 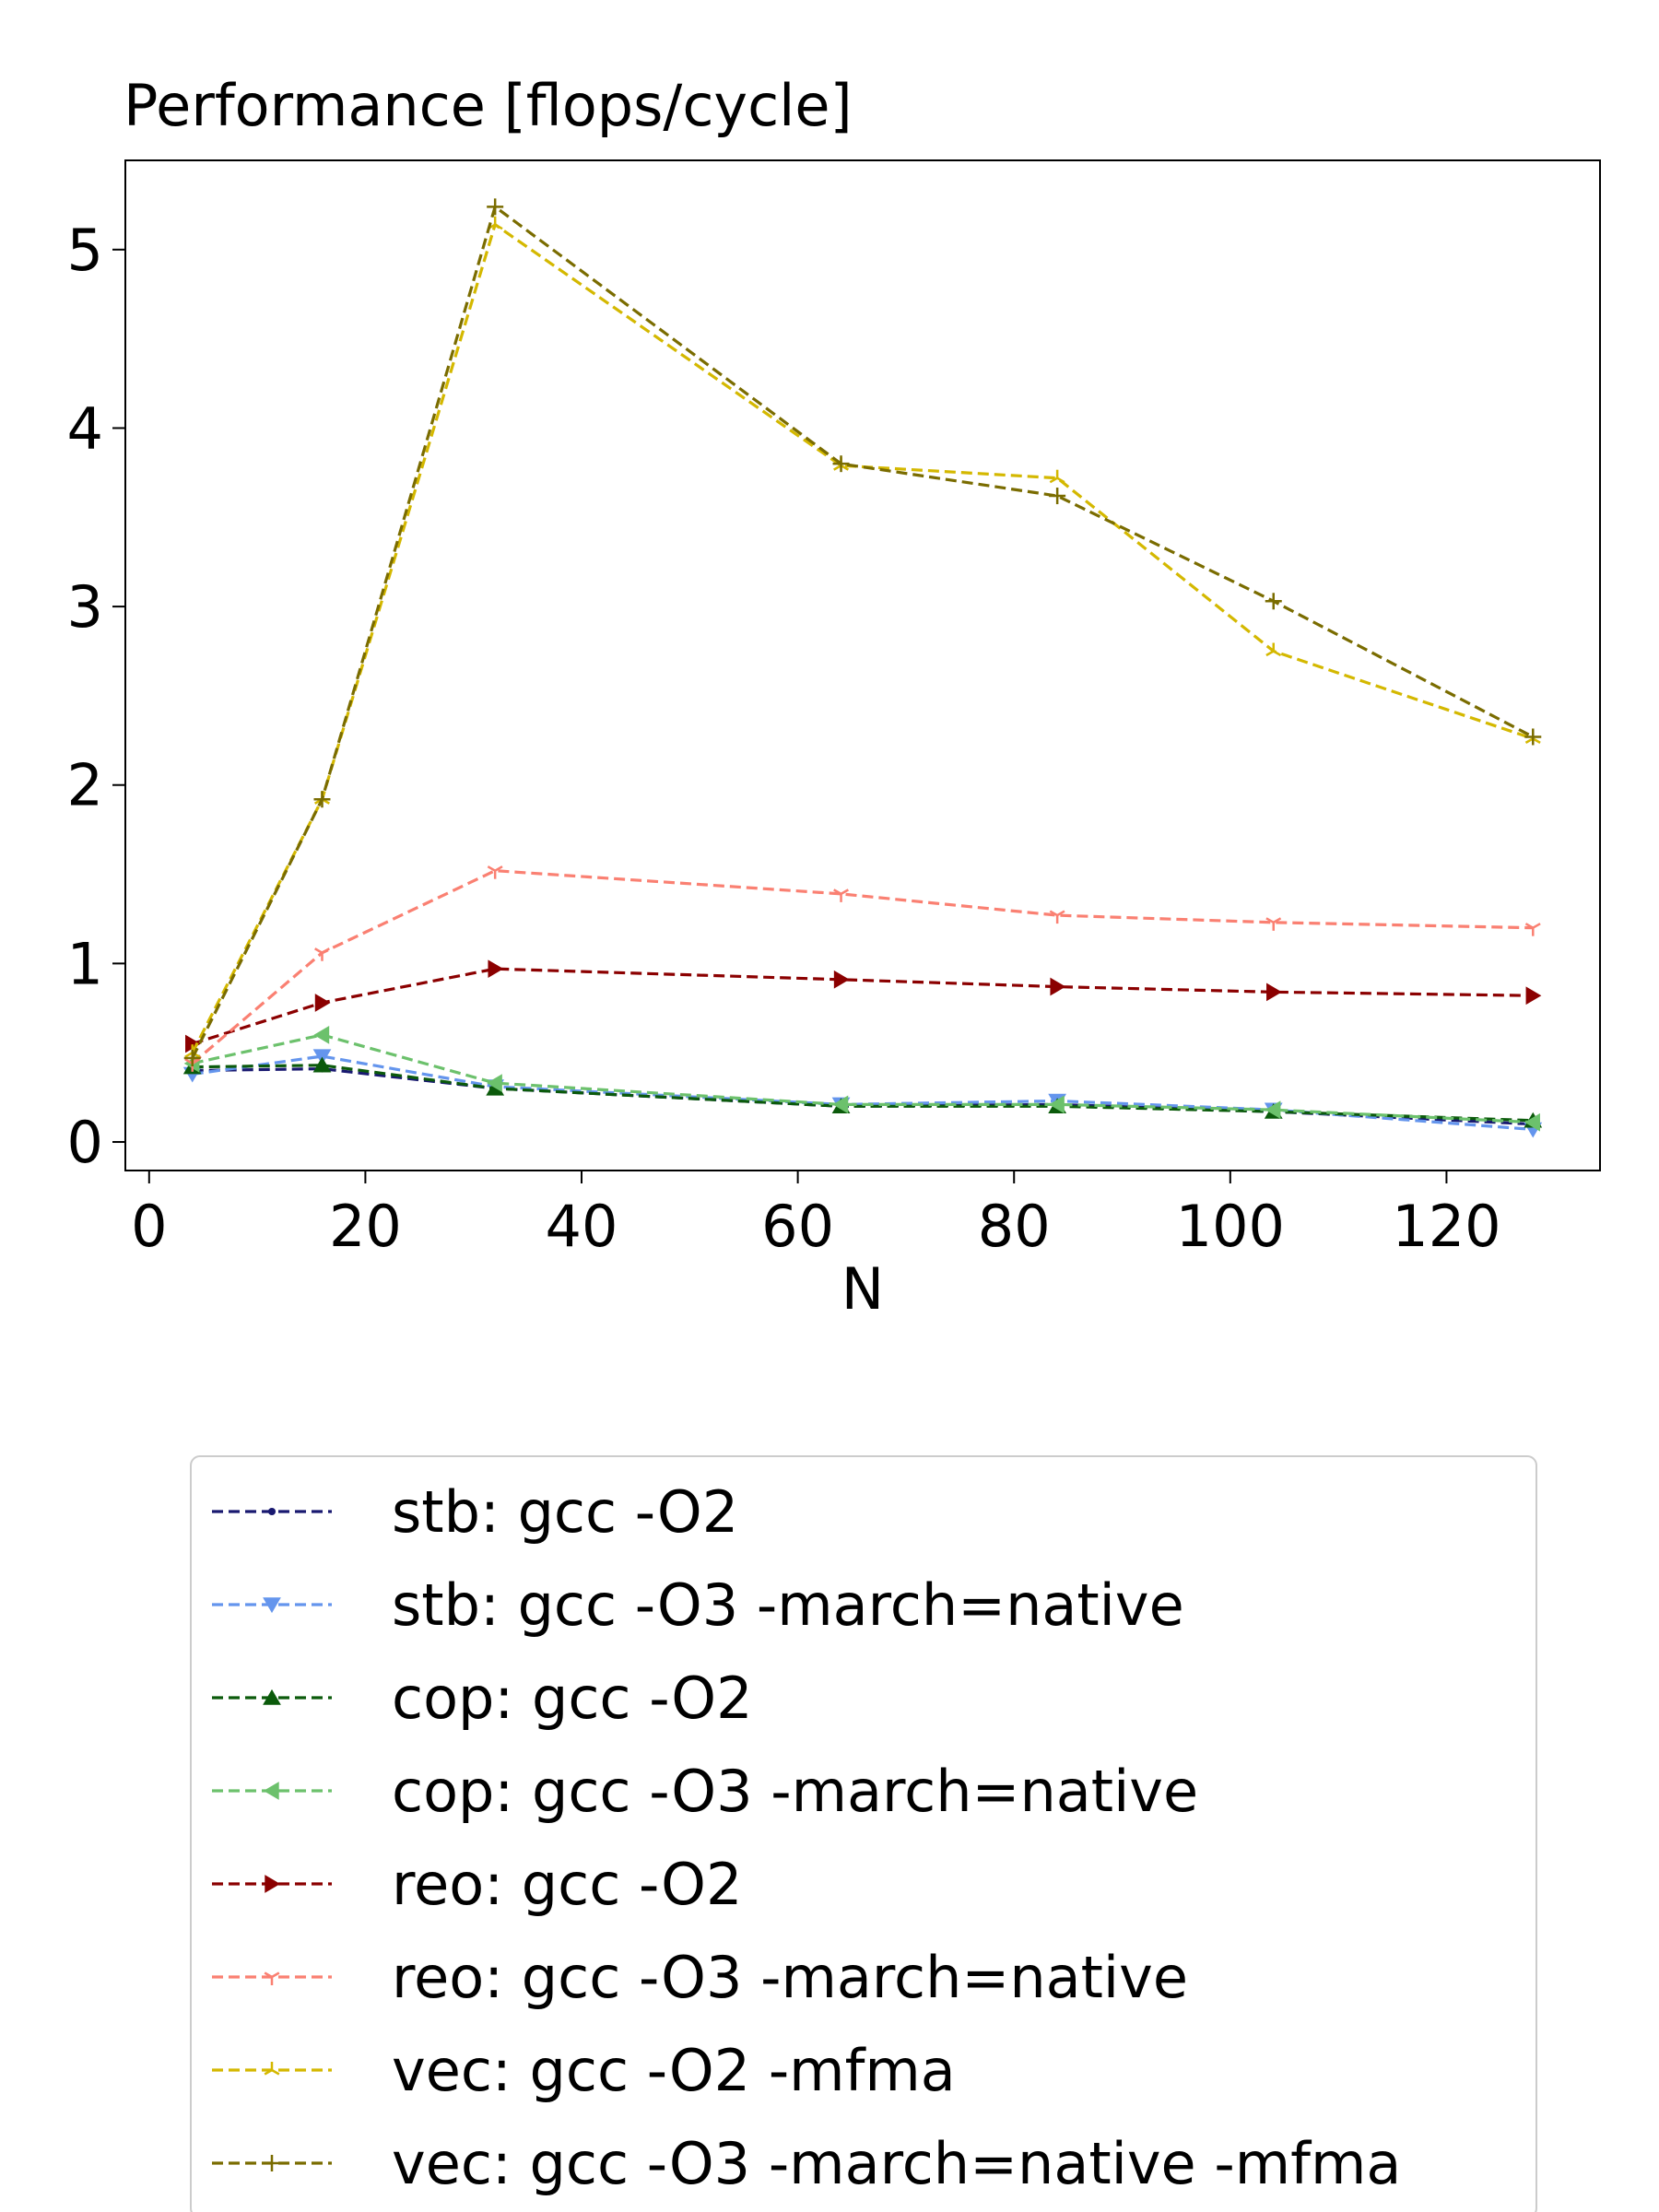 I want to click on legend-label: cop: gcc -O3 -march=native, so click(x=795, y=1791).